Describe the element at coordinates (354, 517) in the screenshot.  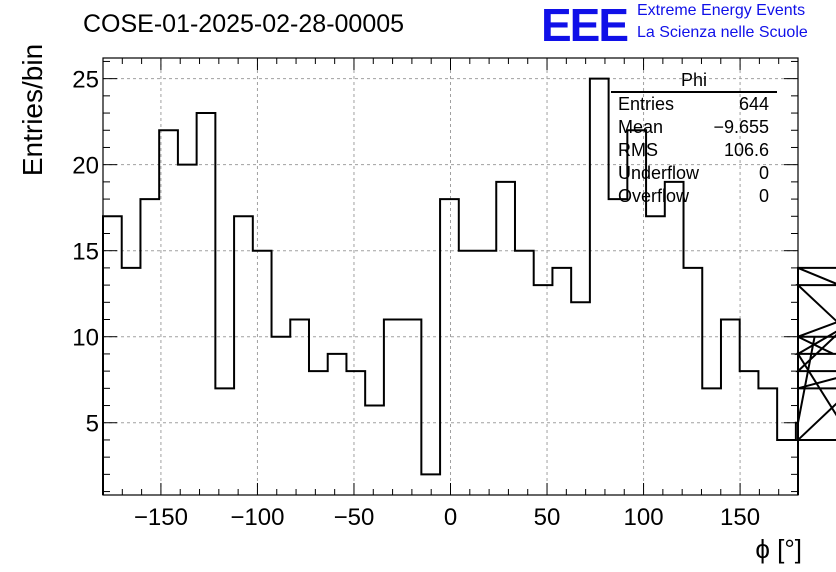
I see `x-tick-label: −50` at that location.